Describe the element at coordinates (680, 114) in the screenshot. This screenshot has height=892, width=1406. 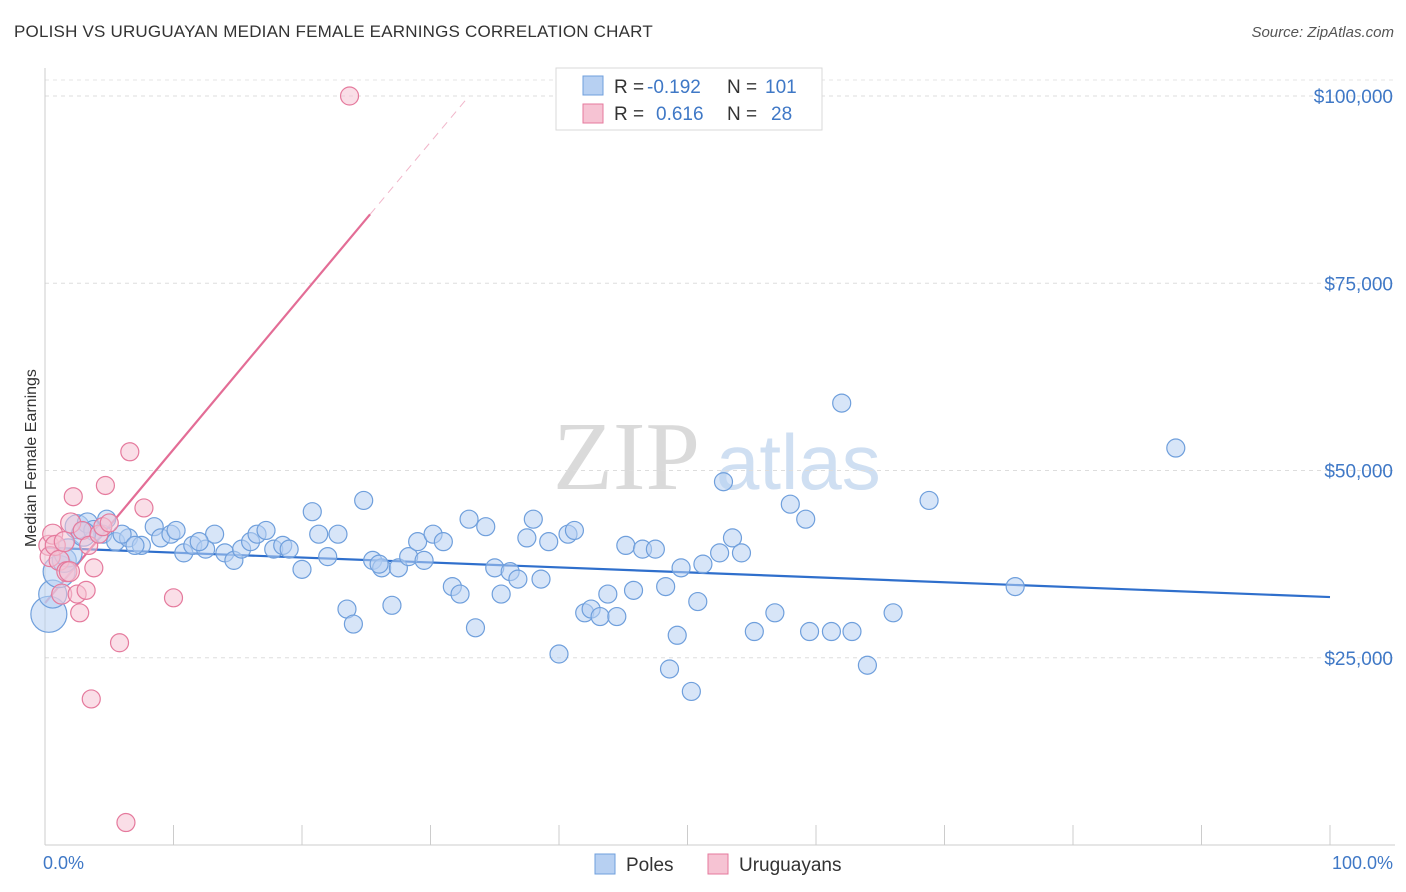
I see `legend-r-value-uruguayans: 0.616` at that location.